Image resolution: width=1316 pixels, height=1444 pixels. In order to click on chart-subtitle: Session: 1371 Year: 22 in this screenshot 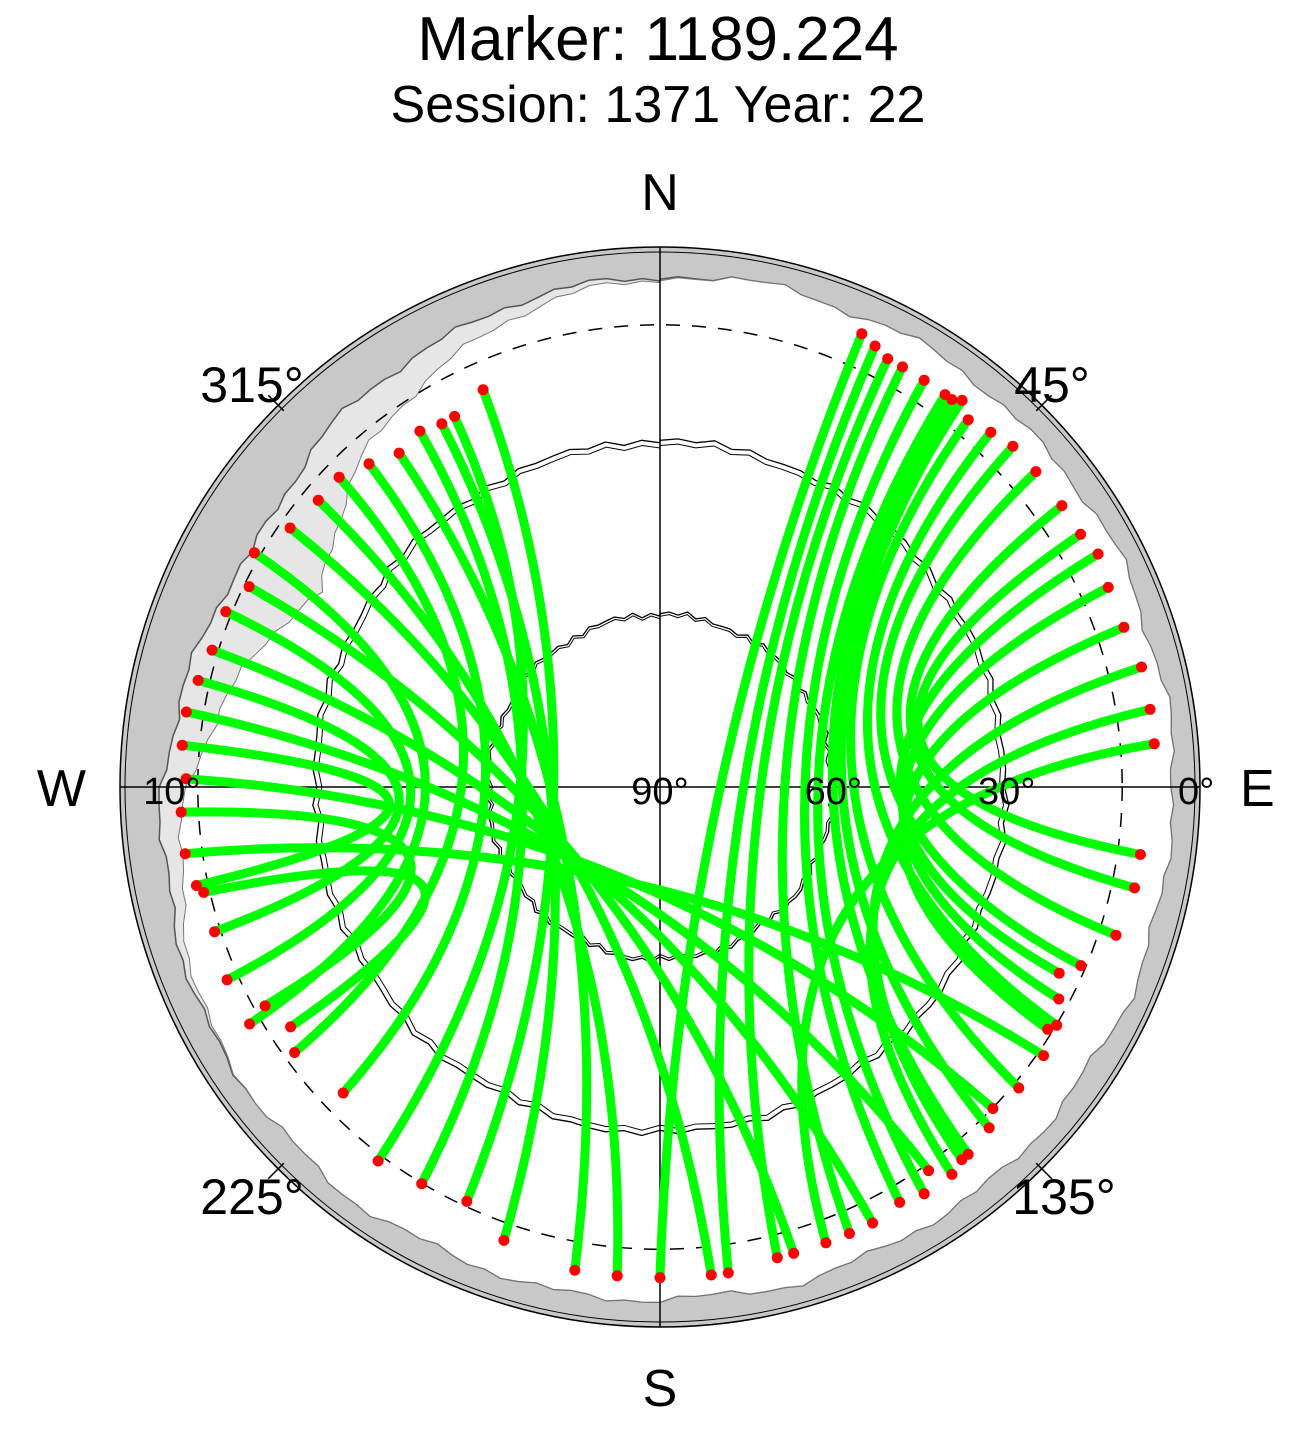, I will do `click(658, 105)`.